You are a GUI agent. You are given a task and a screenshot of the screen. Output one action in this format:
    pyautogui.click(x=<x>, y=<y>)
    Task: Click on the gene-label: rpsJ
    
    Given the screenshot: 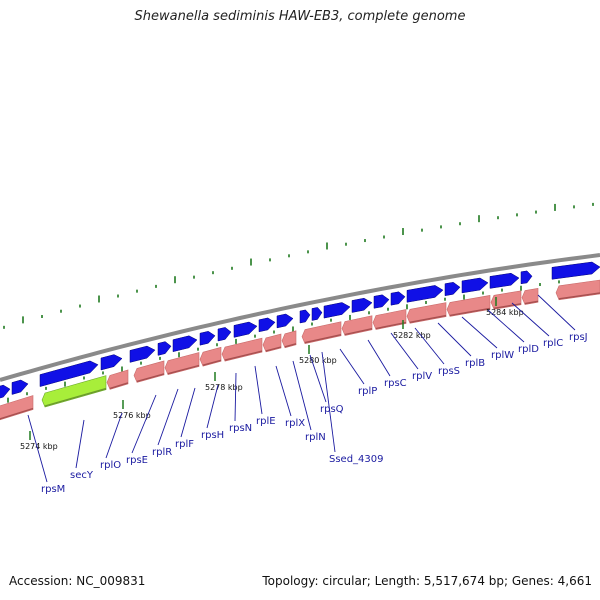 What is the action you would take?
    pyautogui.click(x=578, y=337)
    